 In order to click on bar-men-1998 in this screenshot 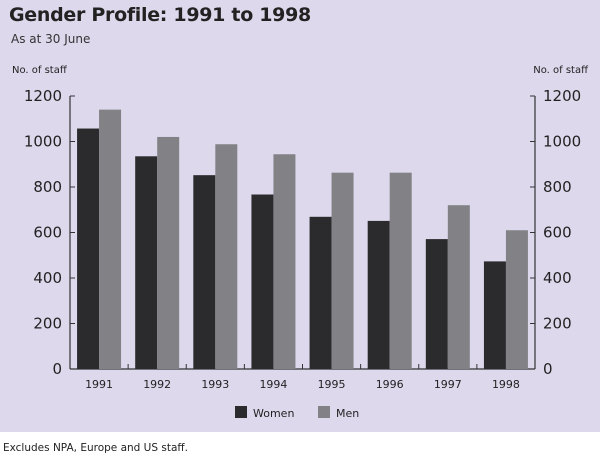, I will do `click(516, 299)`.